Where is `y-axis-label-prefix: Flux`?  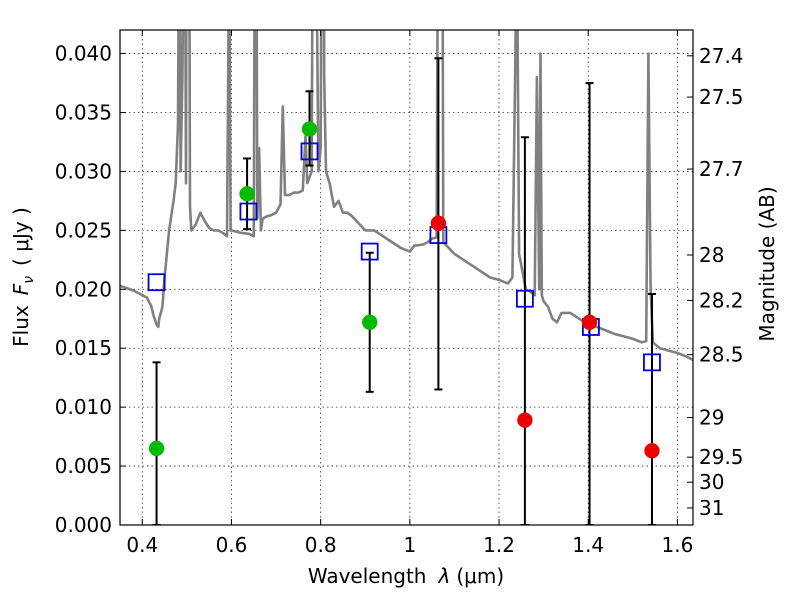
y-axis-label-prefix: Flux is located at coordinates (21, 326).